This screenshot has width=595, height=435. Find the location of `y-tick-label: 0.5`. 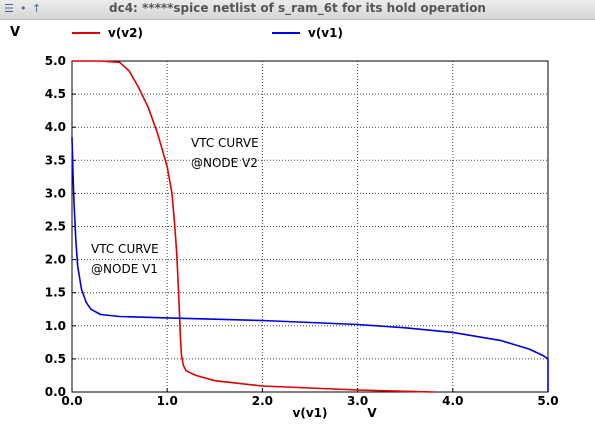

y-tick-label: 0.5 is located at coordinates (55, 359).